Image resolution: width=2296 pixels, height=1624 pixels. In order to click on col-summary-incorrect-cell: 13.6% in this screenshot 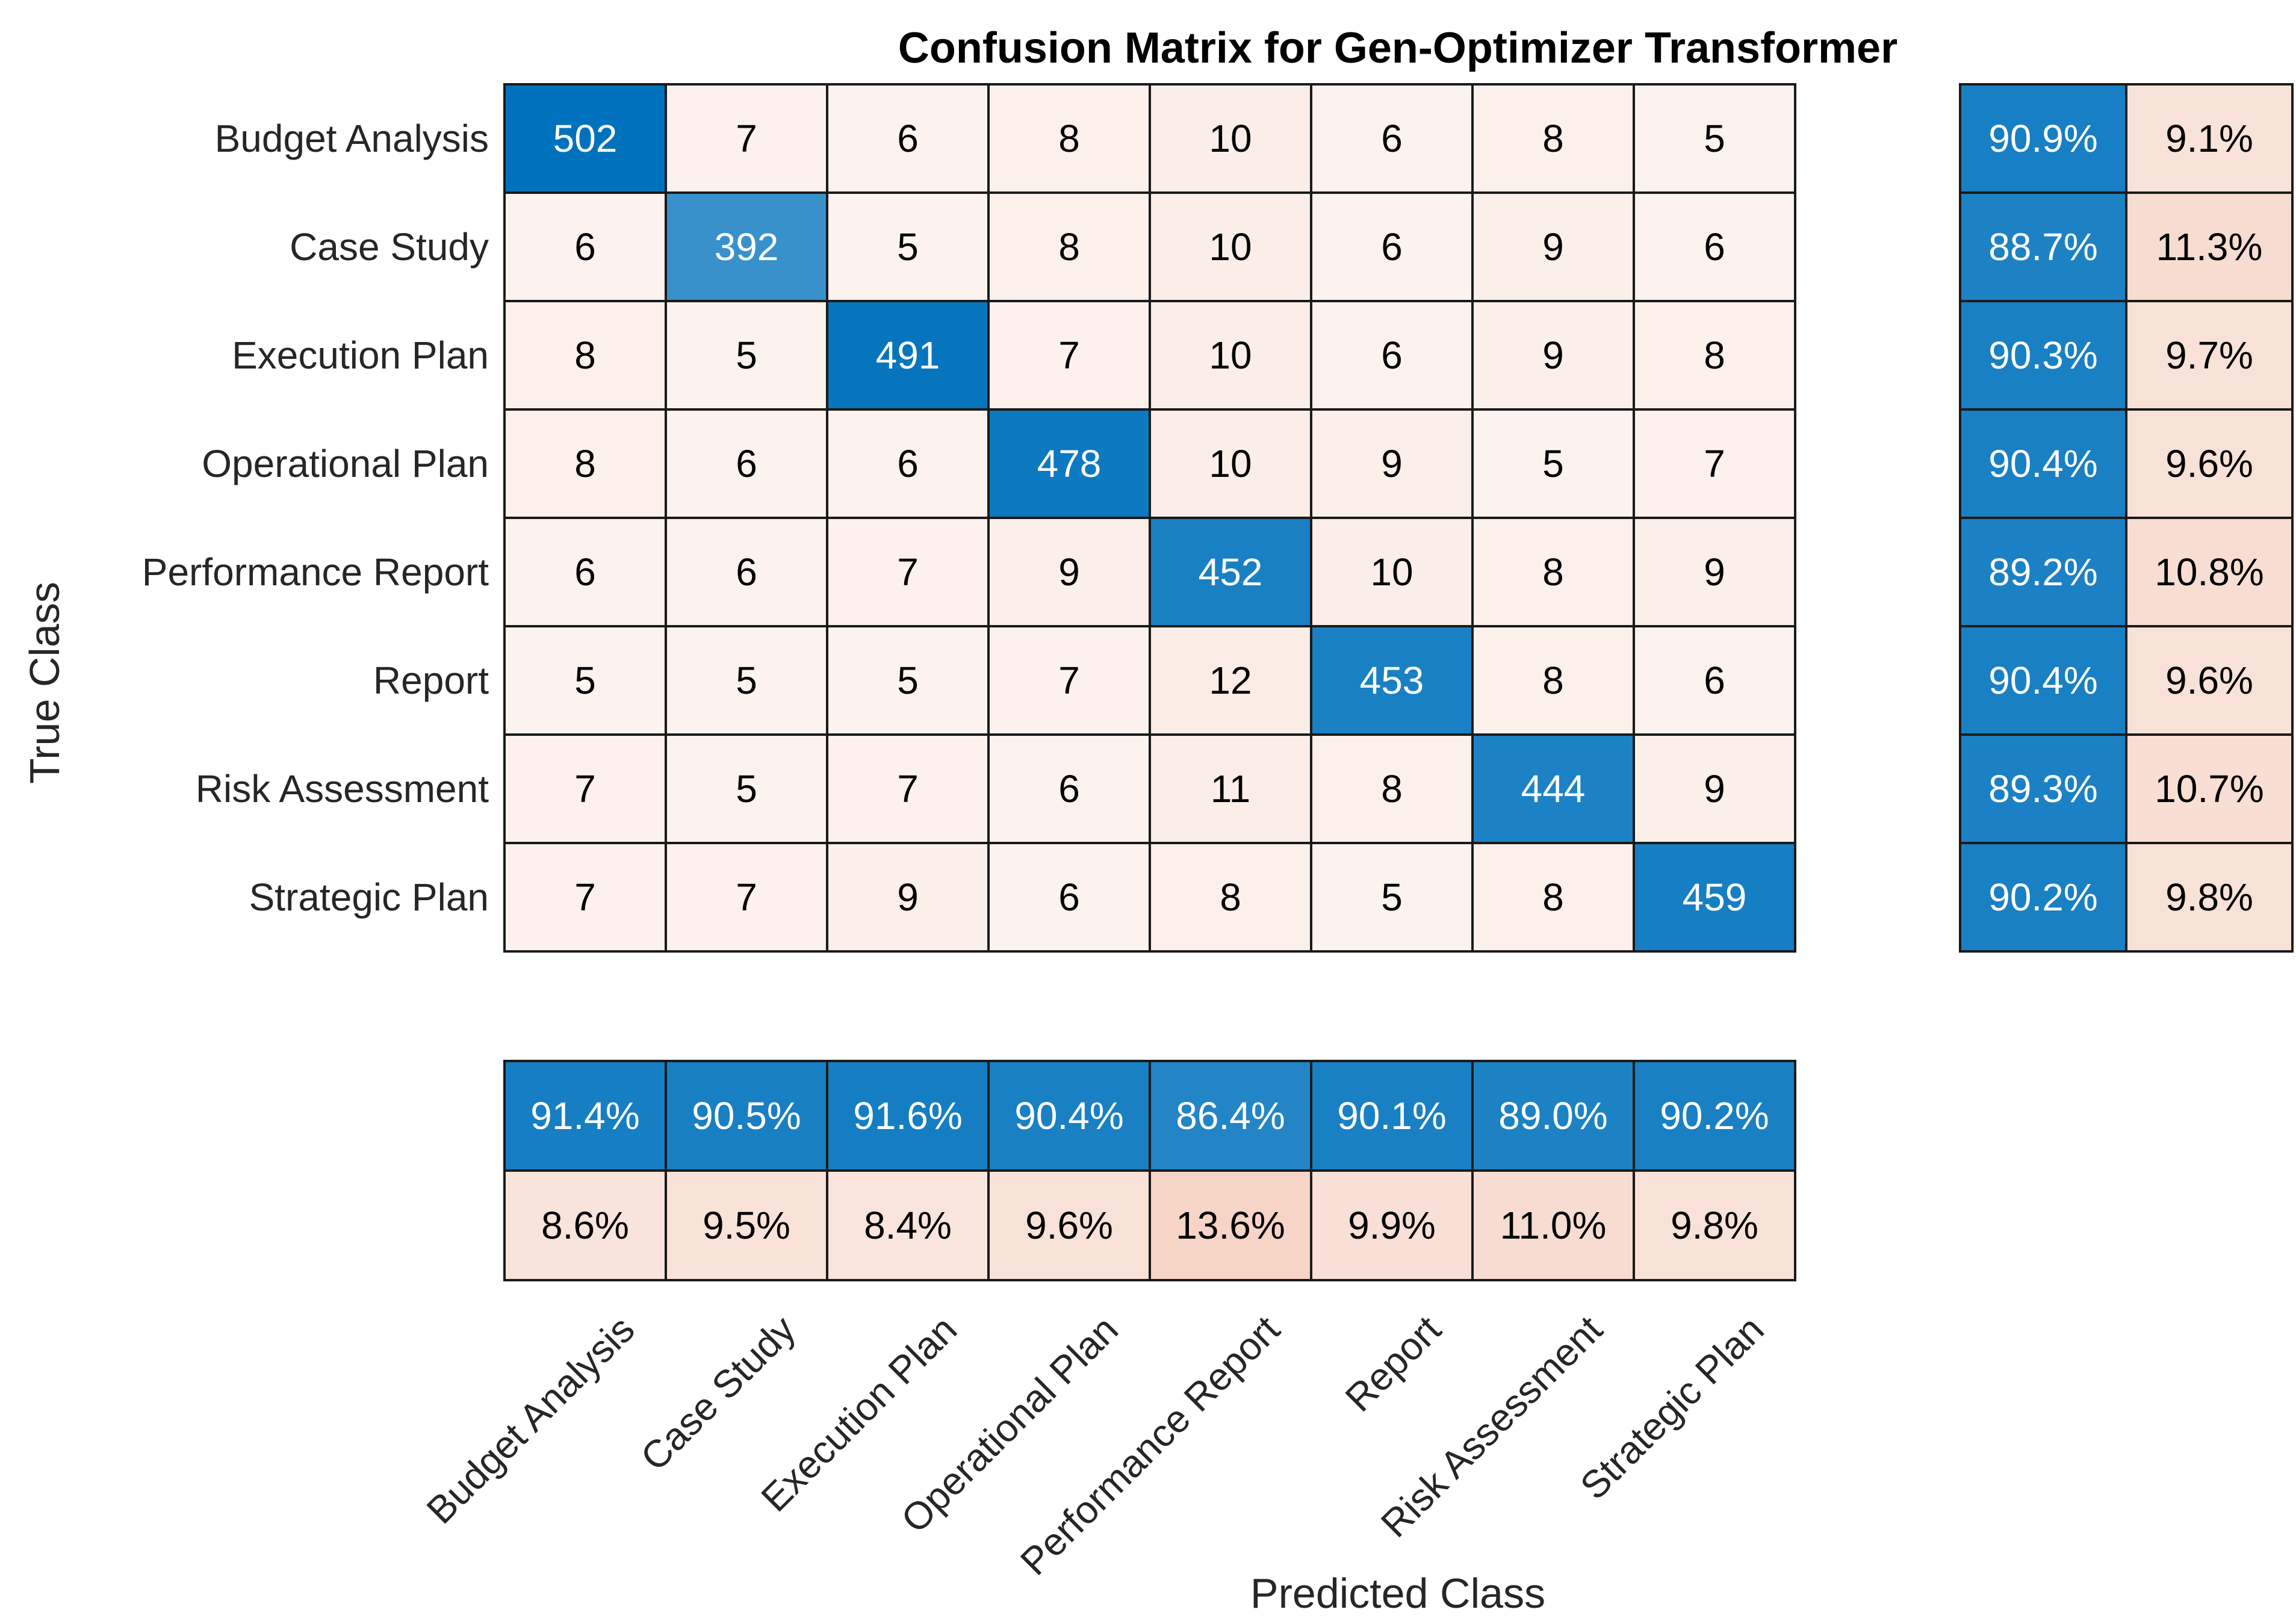, I will do `click(1230, 1226)`.